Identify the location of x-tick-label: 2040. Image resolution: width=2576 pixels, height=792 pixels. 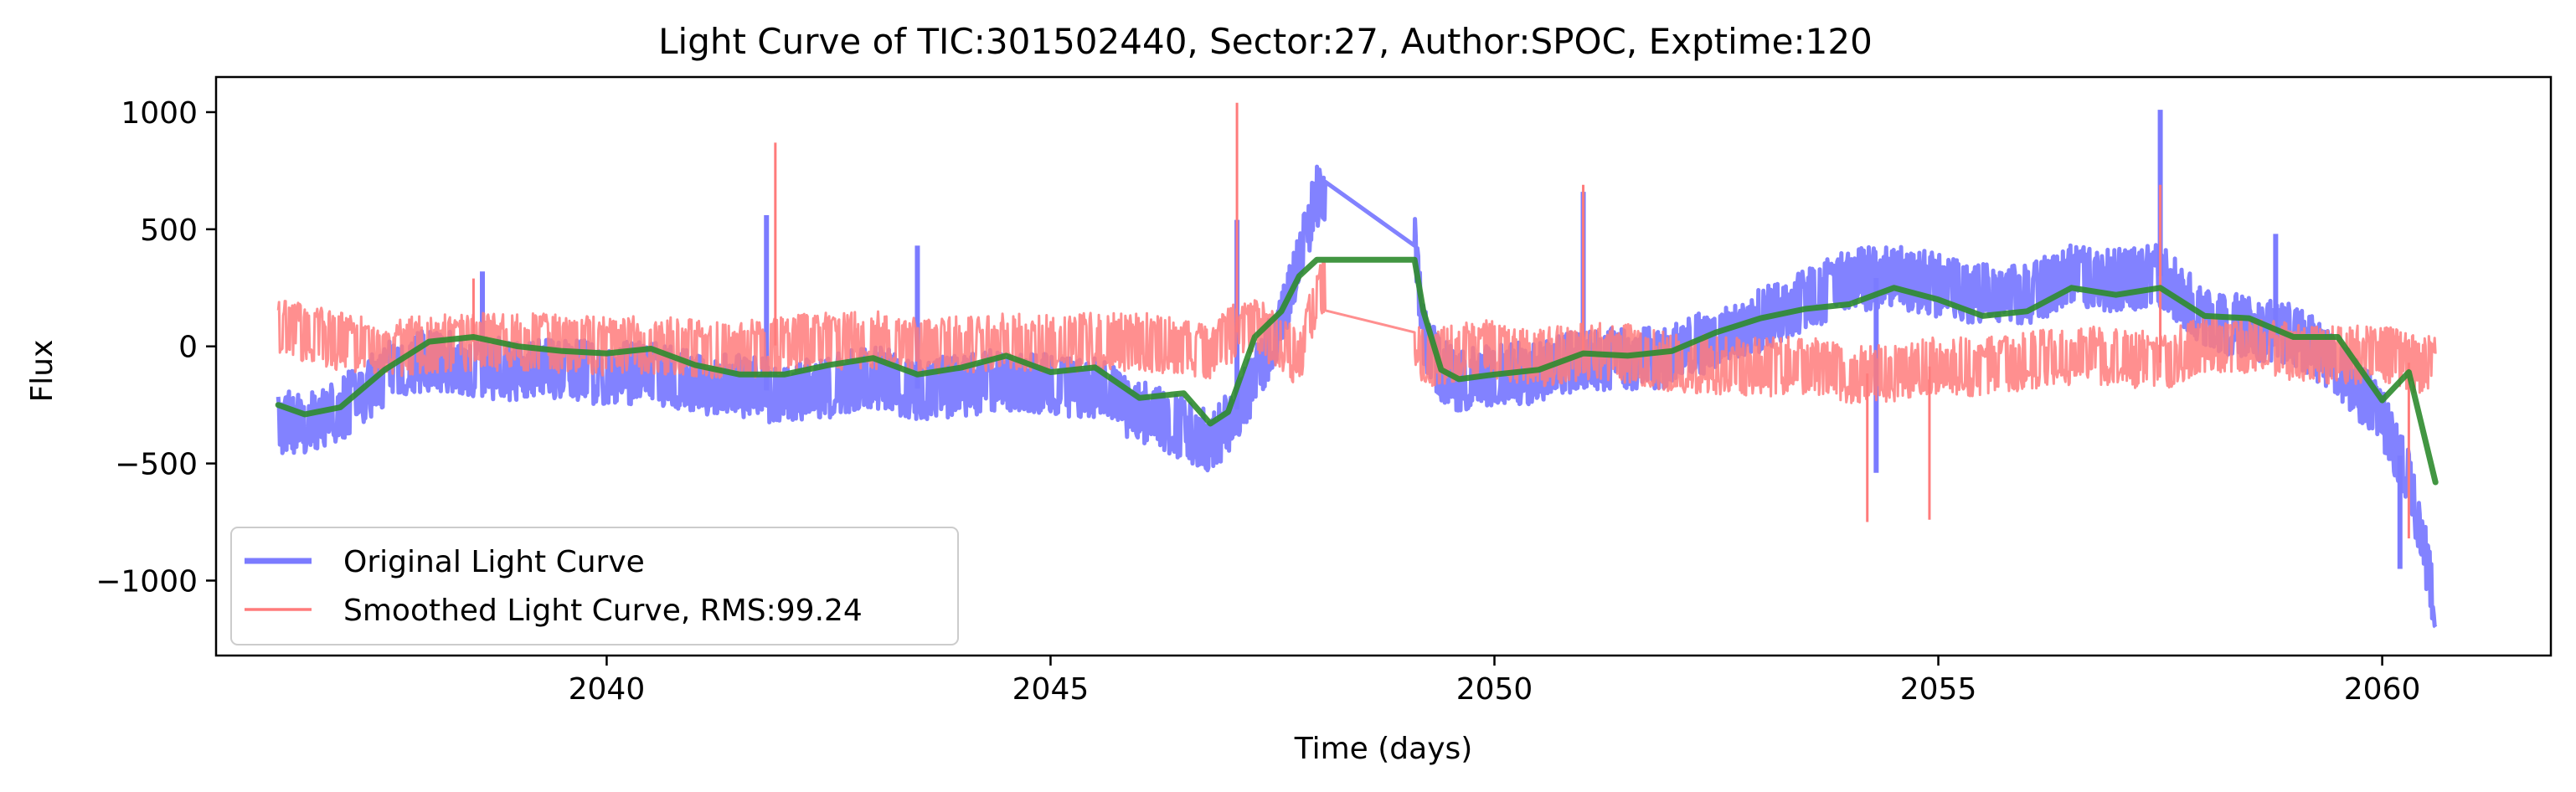
(607, 689).